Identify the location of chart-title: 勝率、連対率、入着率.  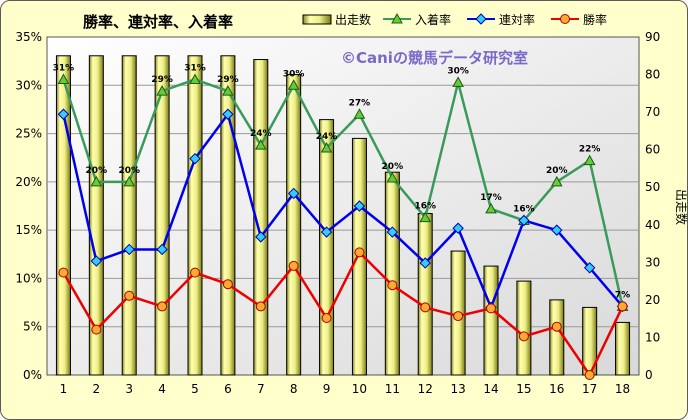
(158, 22).